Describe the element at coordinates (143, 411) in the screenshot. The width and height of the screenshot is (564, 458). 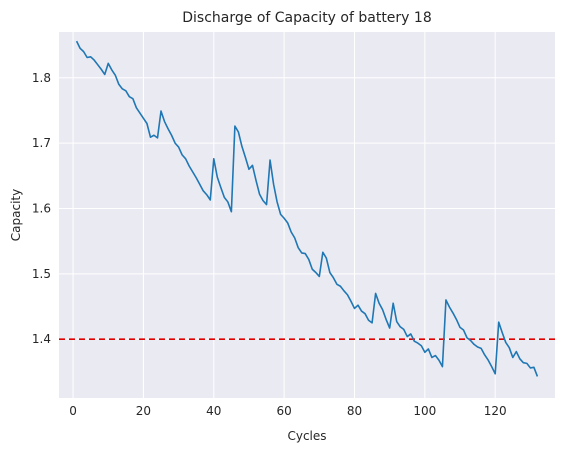
I see `x-tick-label: 20` at that location.